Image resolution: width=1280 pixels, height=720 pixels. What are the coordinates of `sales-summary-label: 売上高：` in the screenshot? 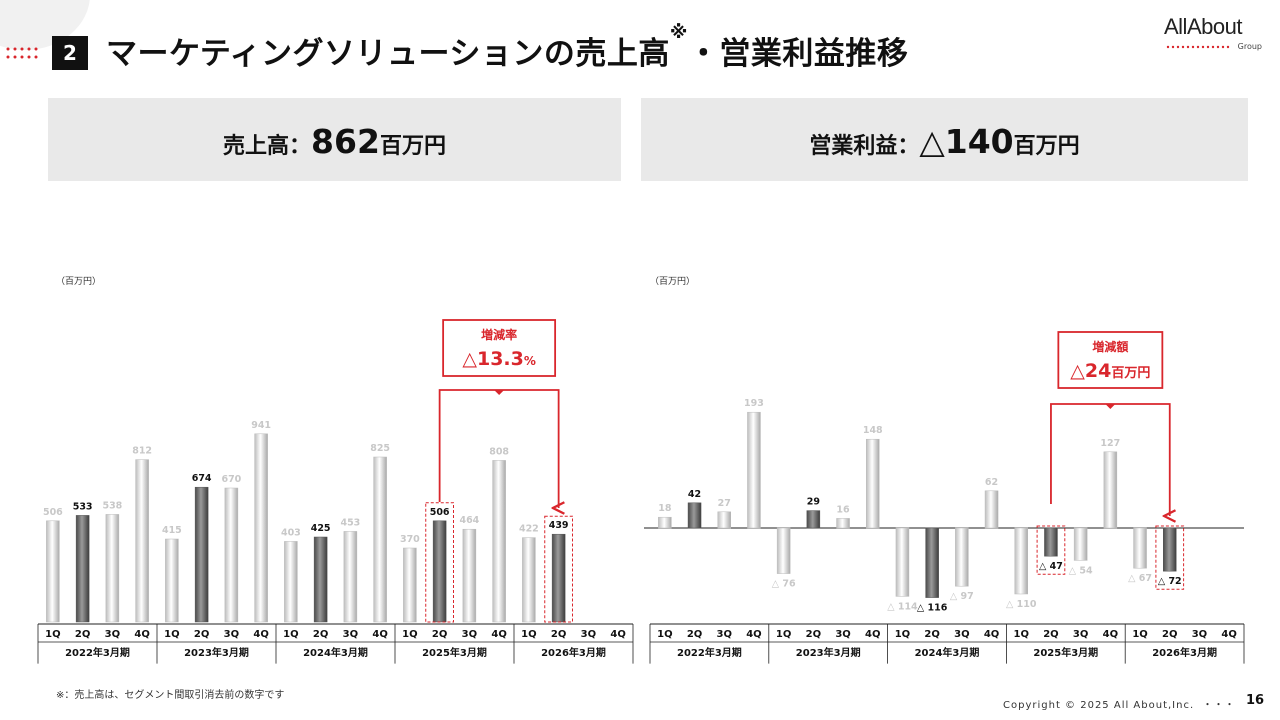 It's located at (267, 146).